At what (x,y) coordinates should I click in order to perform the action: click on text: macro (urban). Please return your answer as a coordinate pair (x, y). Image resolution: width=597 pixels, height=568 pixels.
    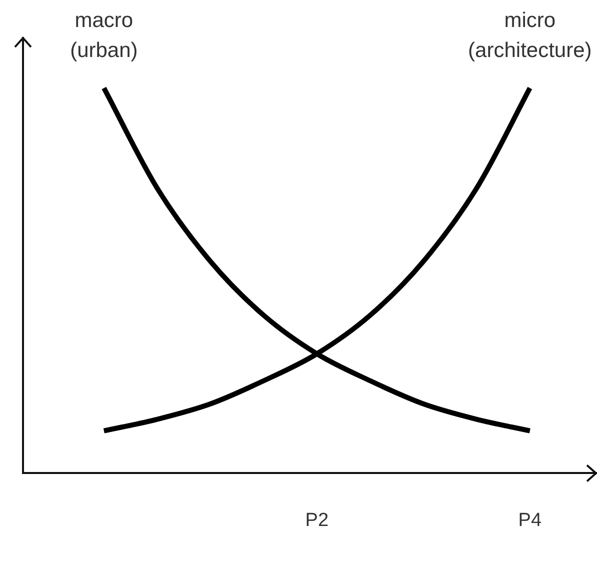
    Looking at the image, I should click on (104, 36).